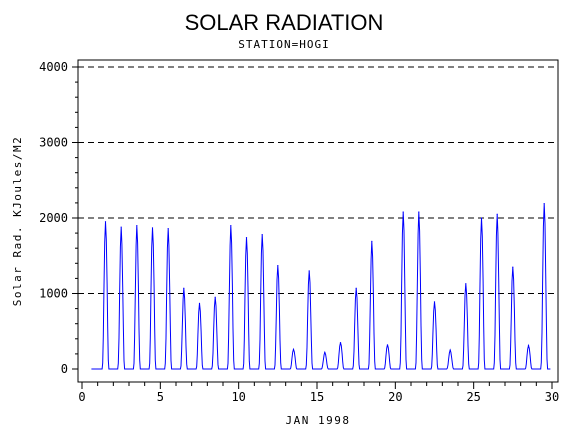  What do you see at coordinates (81, 397) in the screenshot?
I see `x-tick-label: 0` at bounding box center [81, 397].